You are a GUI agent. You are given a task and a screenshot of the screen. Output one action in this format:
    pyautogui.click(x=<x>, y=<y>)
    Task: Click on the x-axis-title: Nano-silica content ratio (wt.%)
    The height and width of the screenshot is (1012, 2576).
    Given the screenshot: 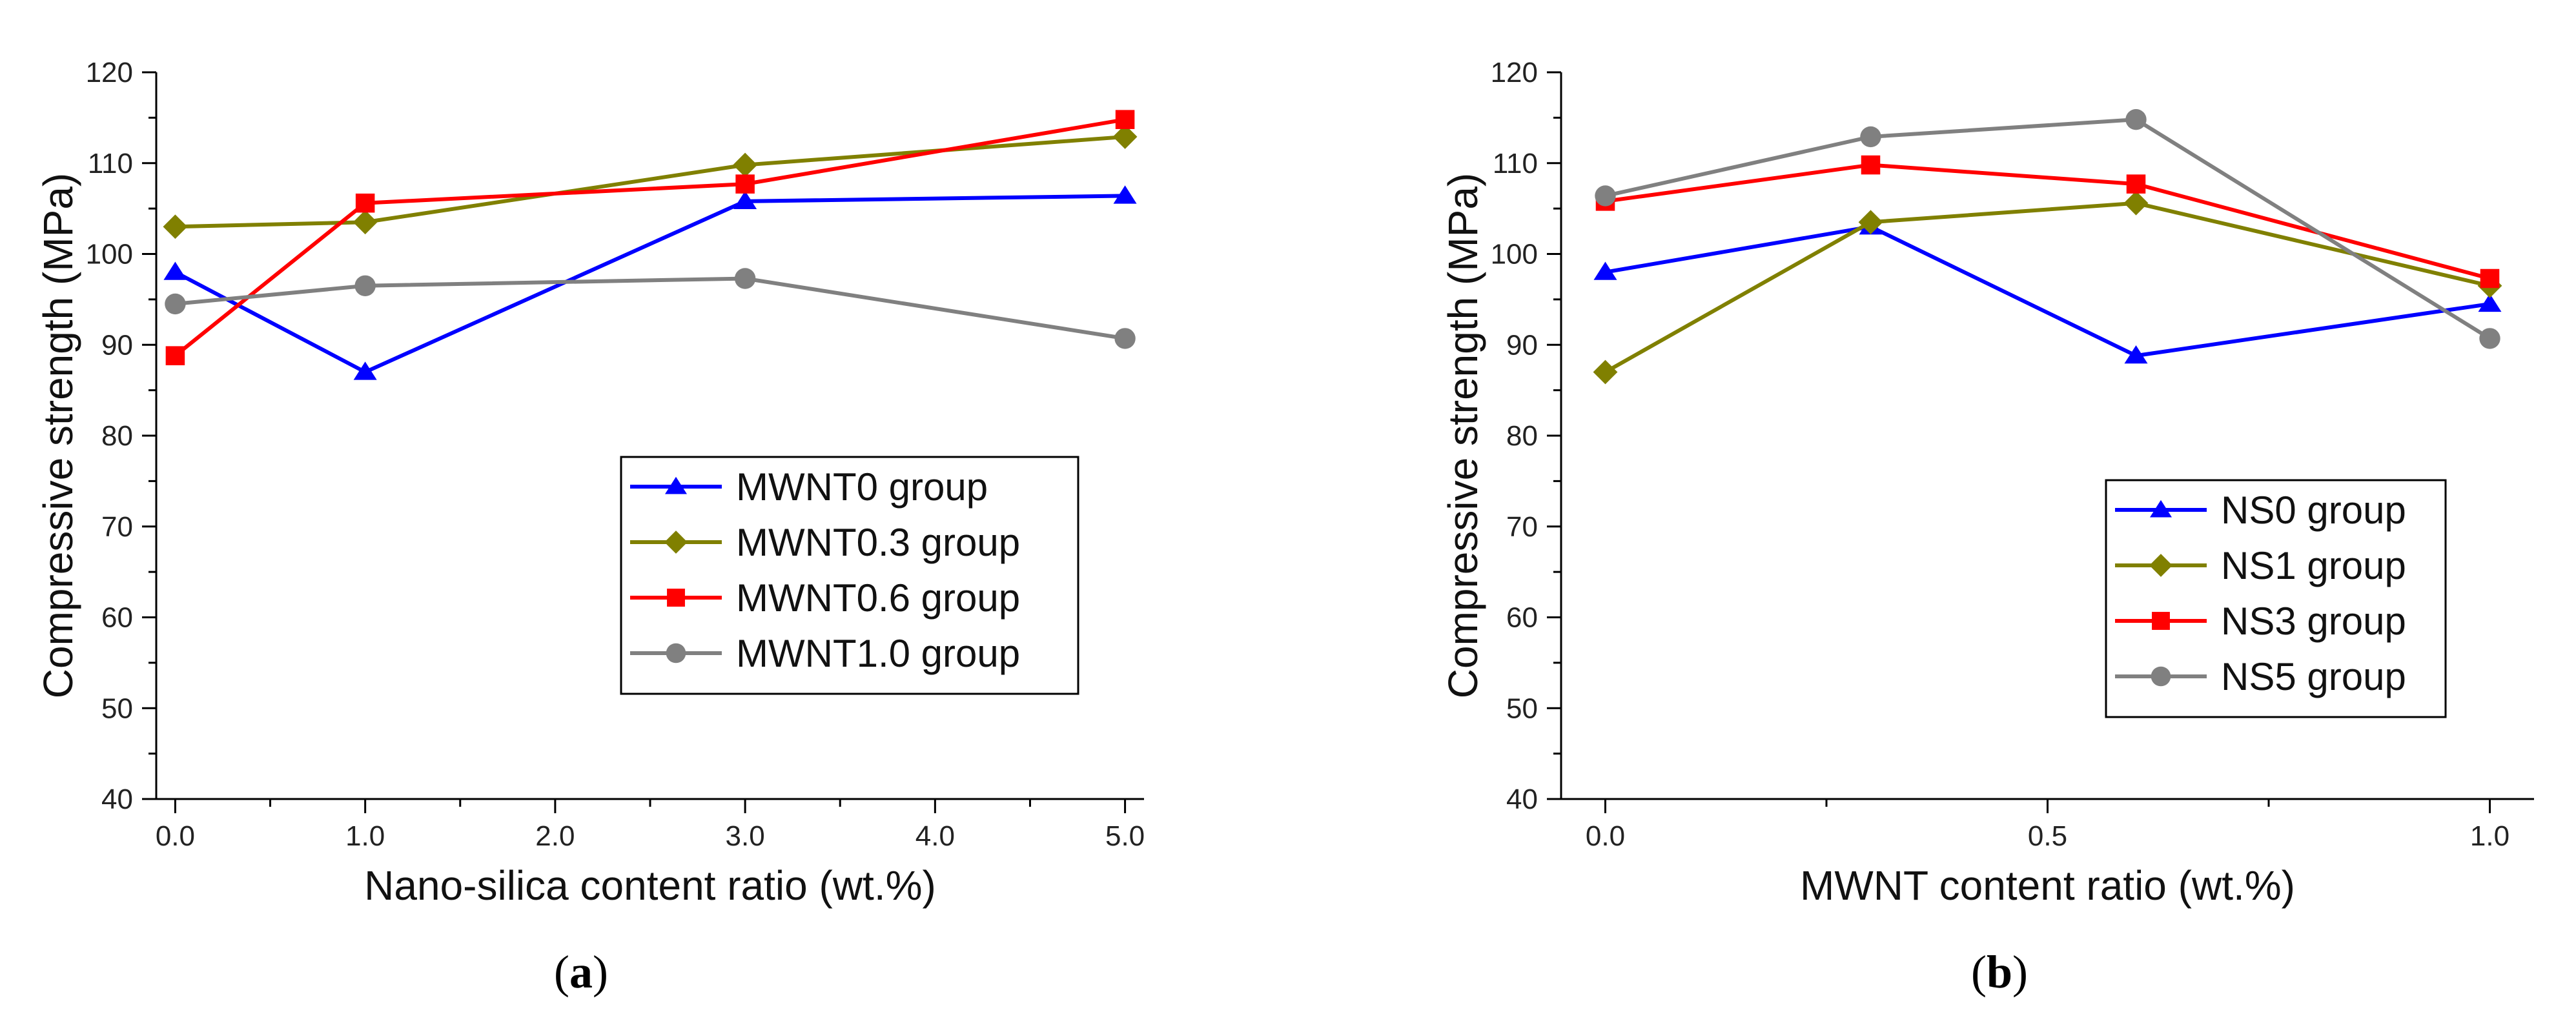 What is the action you would take?
    pyautogui.click(x=650, y=885)
    